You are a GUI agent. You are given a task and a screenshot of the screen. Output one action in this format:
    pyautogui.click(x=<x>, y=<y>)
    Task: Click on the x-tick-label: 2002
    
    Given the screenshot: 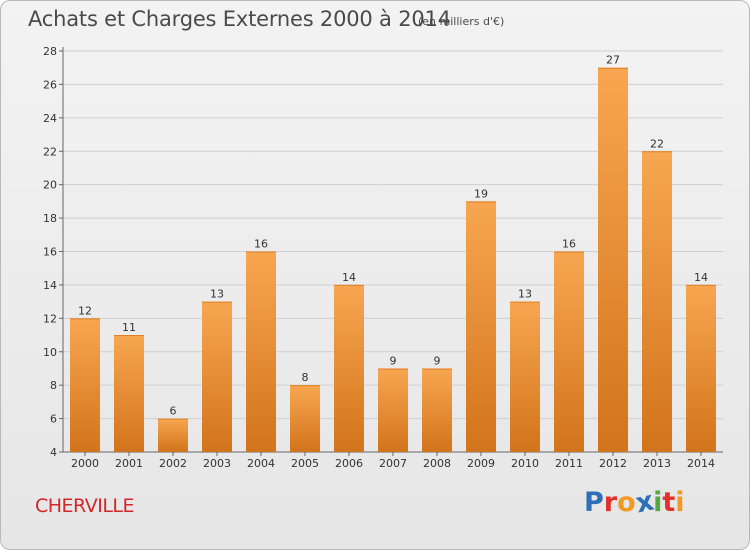 What is the action you would take?
    pyautogui.click(x=173, y=463)
    